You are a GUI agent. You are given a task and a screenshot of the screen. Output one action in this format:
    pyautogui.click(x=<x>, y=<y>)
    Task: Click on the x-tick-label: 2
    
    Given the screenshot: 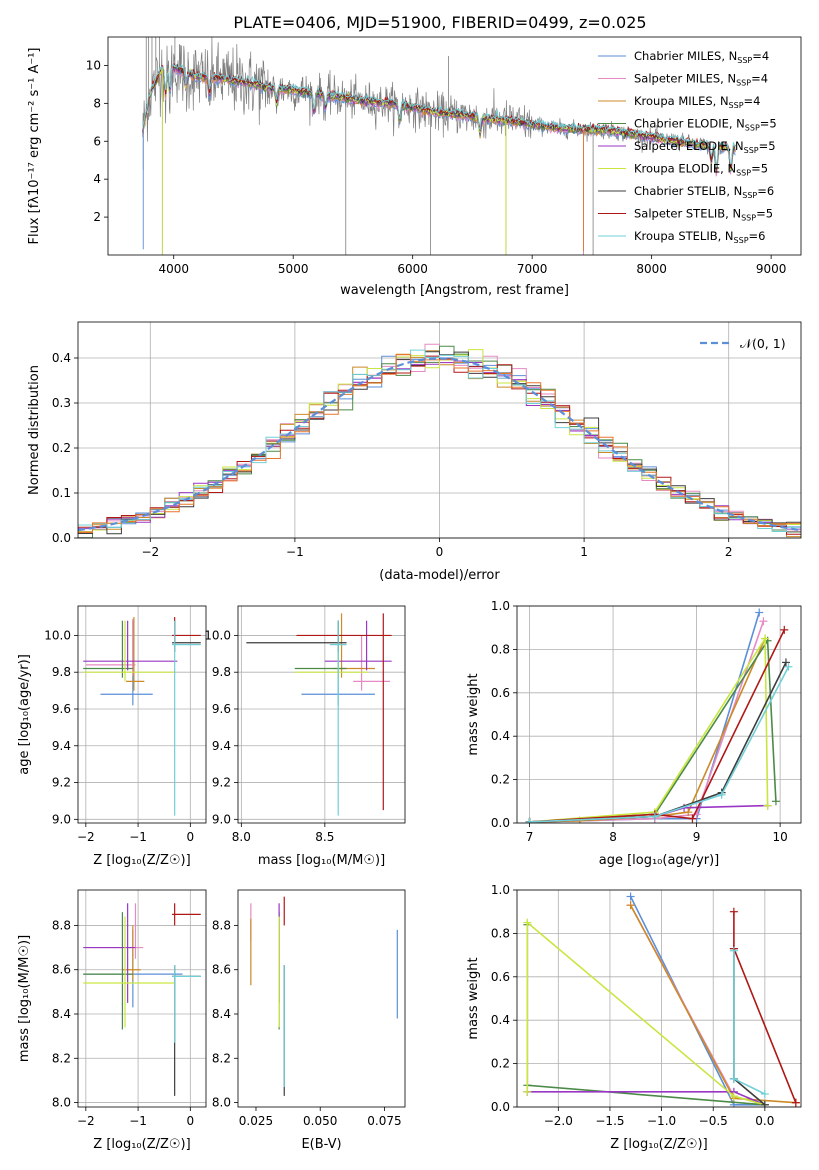 What is the action you would take?
    pyautogui.click(x=729, y=552)
    